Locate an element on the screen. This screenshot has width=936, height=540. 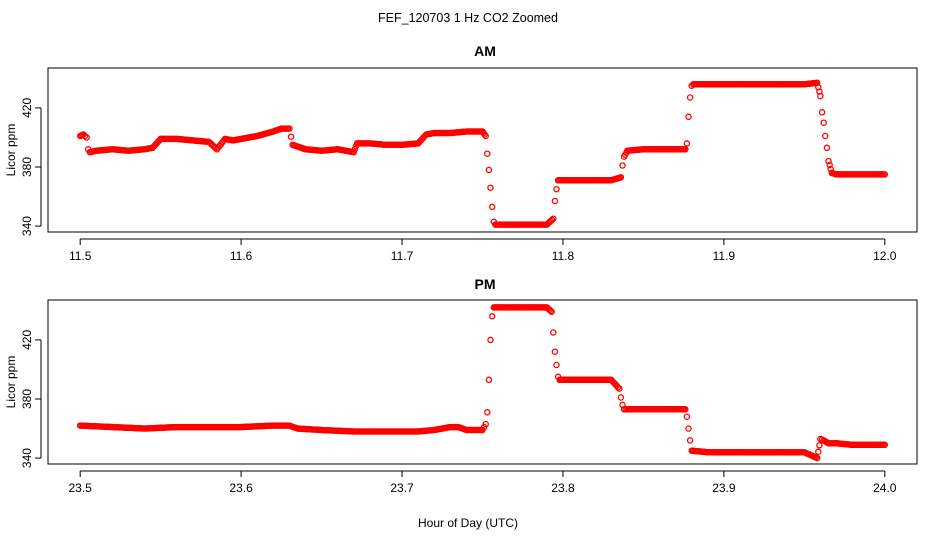
x-tick-label: 12.0 is located at coordinates (885, 256).